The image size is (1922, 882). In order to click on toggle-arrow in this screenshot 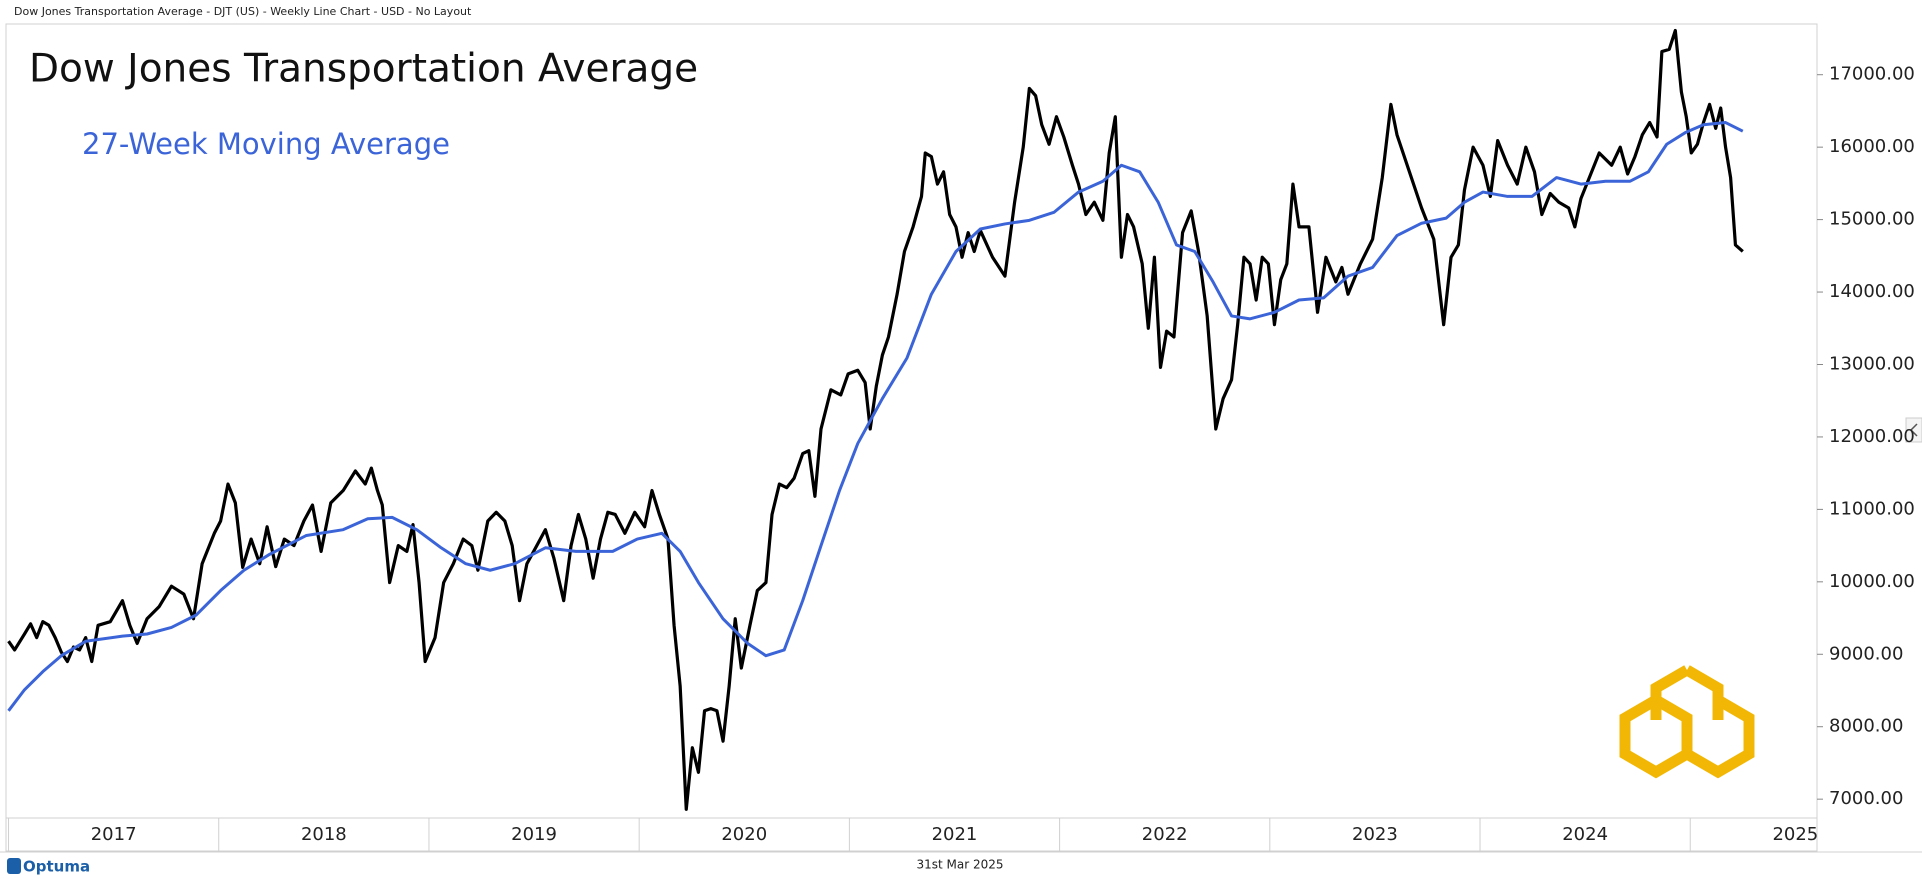, I will do `click(1913, 430)`.